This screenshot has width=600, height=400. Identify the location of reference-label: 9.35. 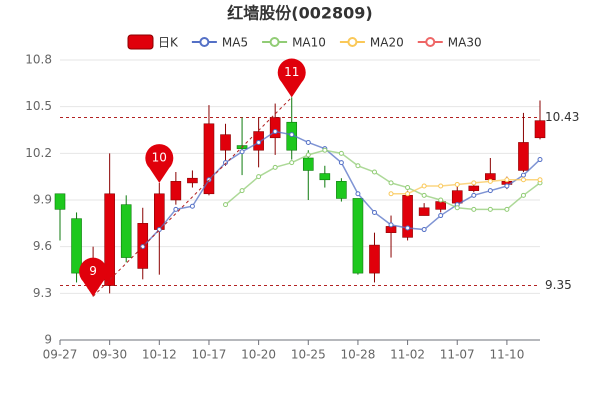
(558, 285).